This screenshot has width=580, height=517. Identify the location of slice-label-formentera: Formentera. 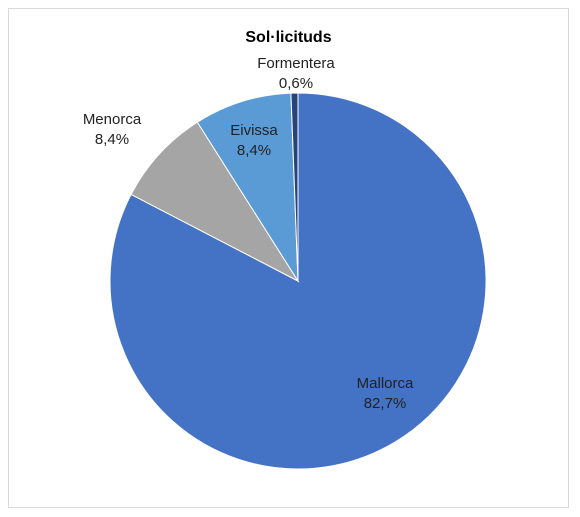
(296, 63).